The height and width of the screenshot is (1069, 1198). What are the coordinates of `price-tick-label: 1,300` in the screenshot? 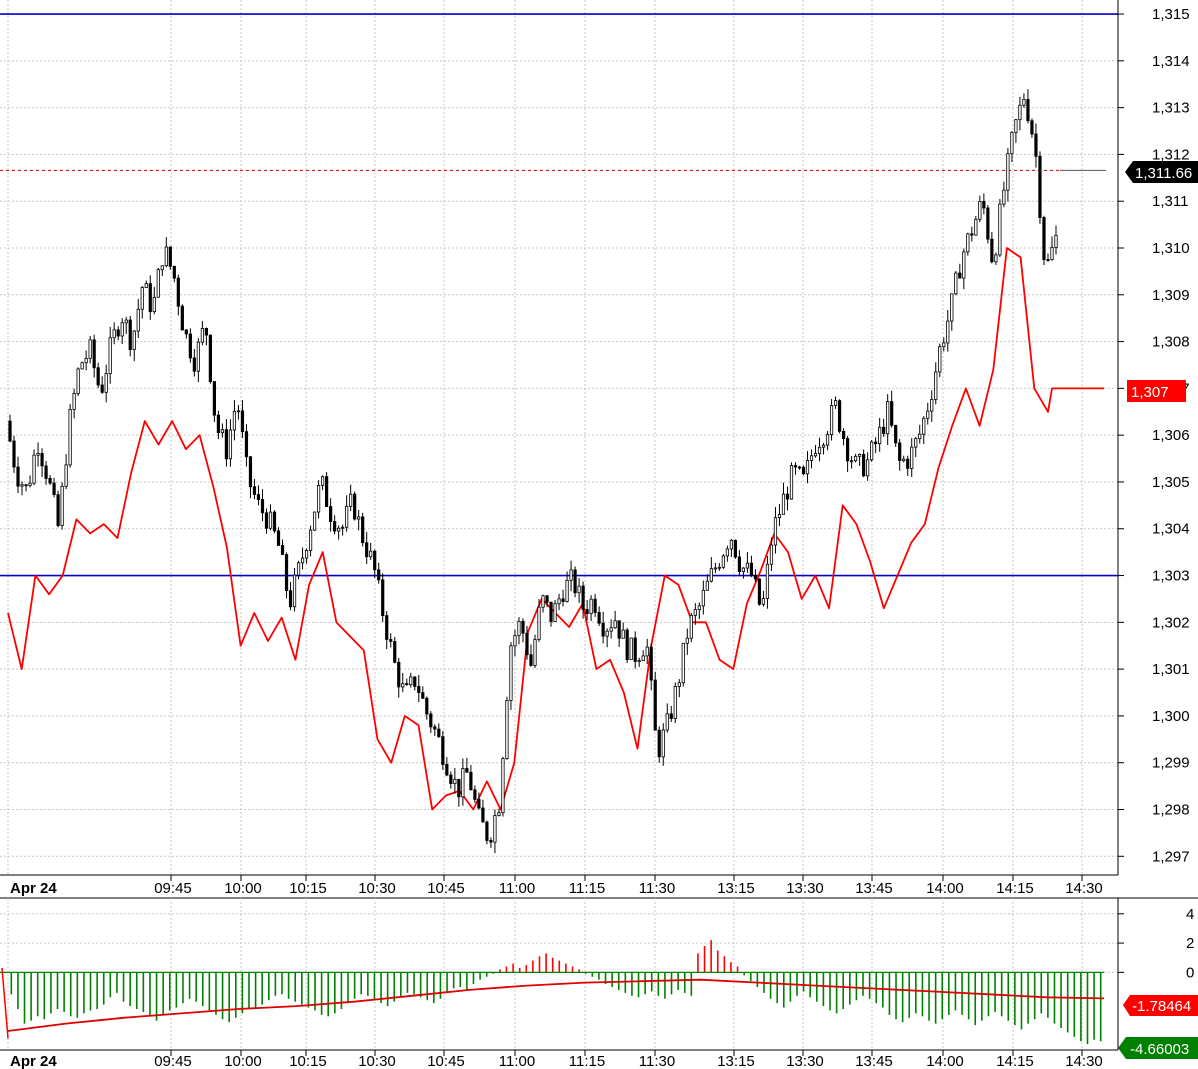 It's located at (1171, 716).